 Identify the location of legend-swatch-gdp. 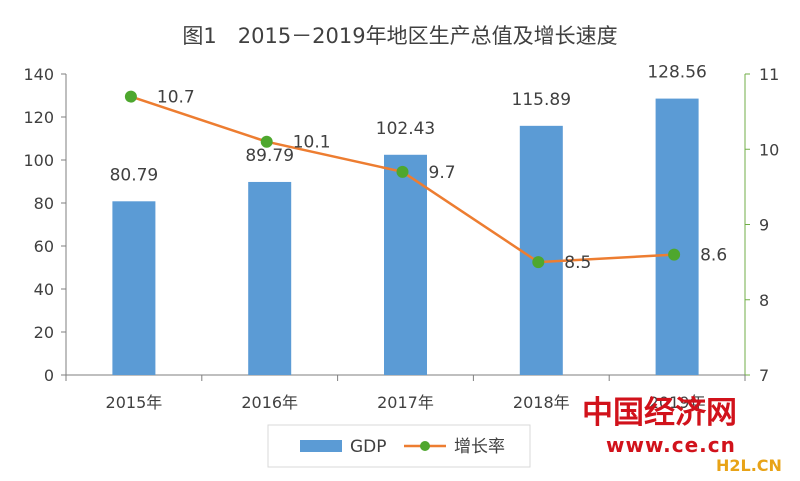
(321, 446).